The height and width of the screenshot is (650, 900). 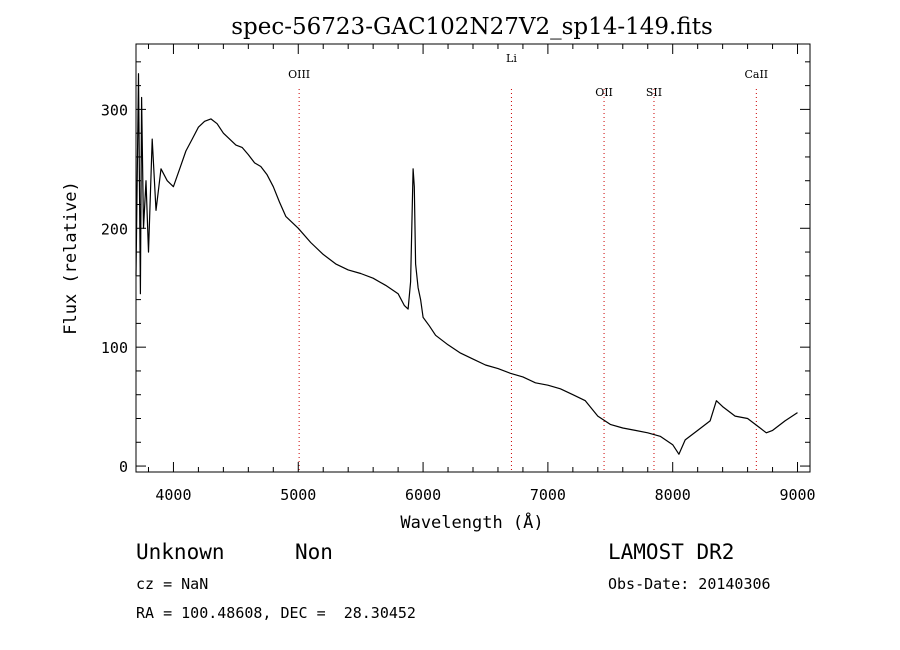 I want to click on y-tick-label: 0, so click(x=123, y=467).